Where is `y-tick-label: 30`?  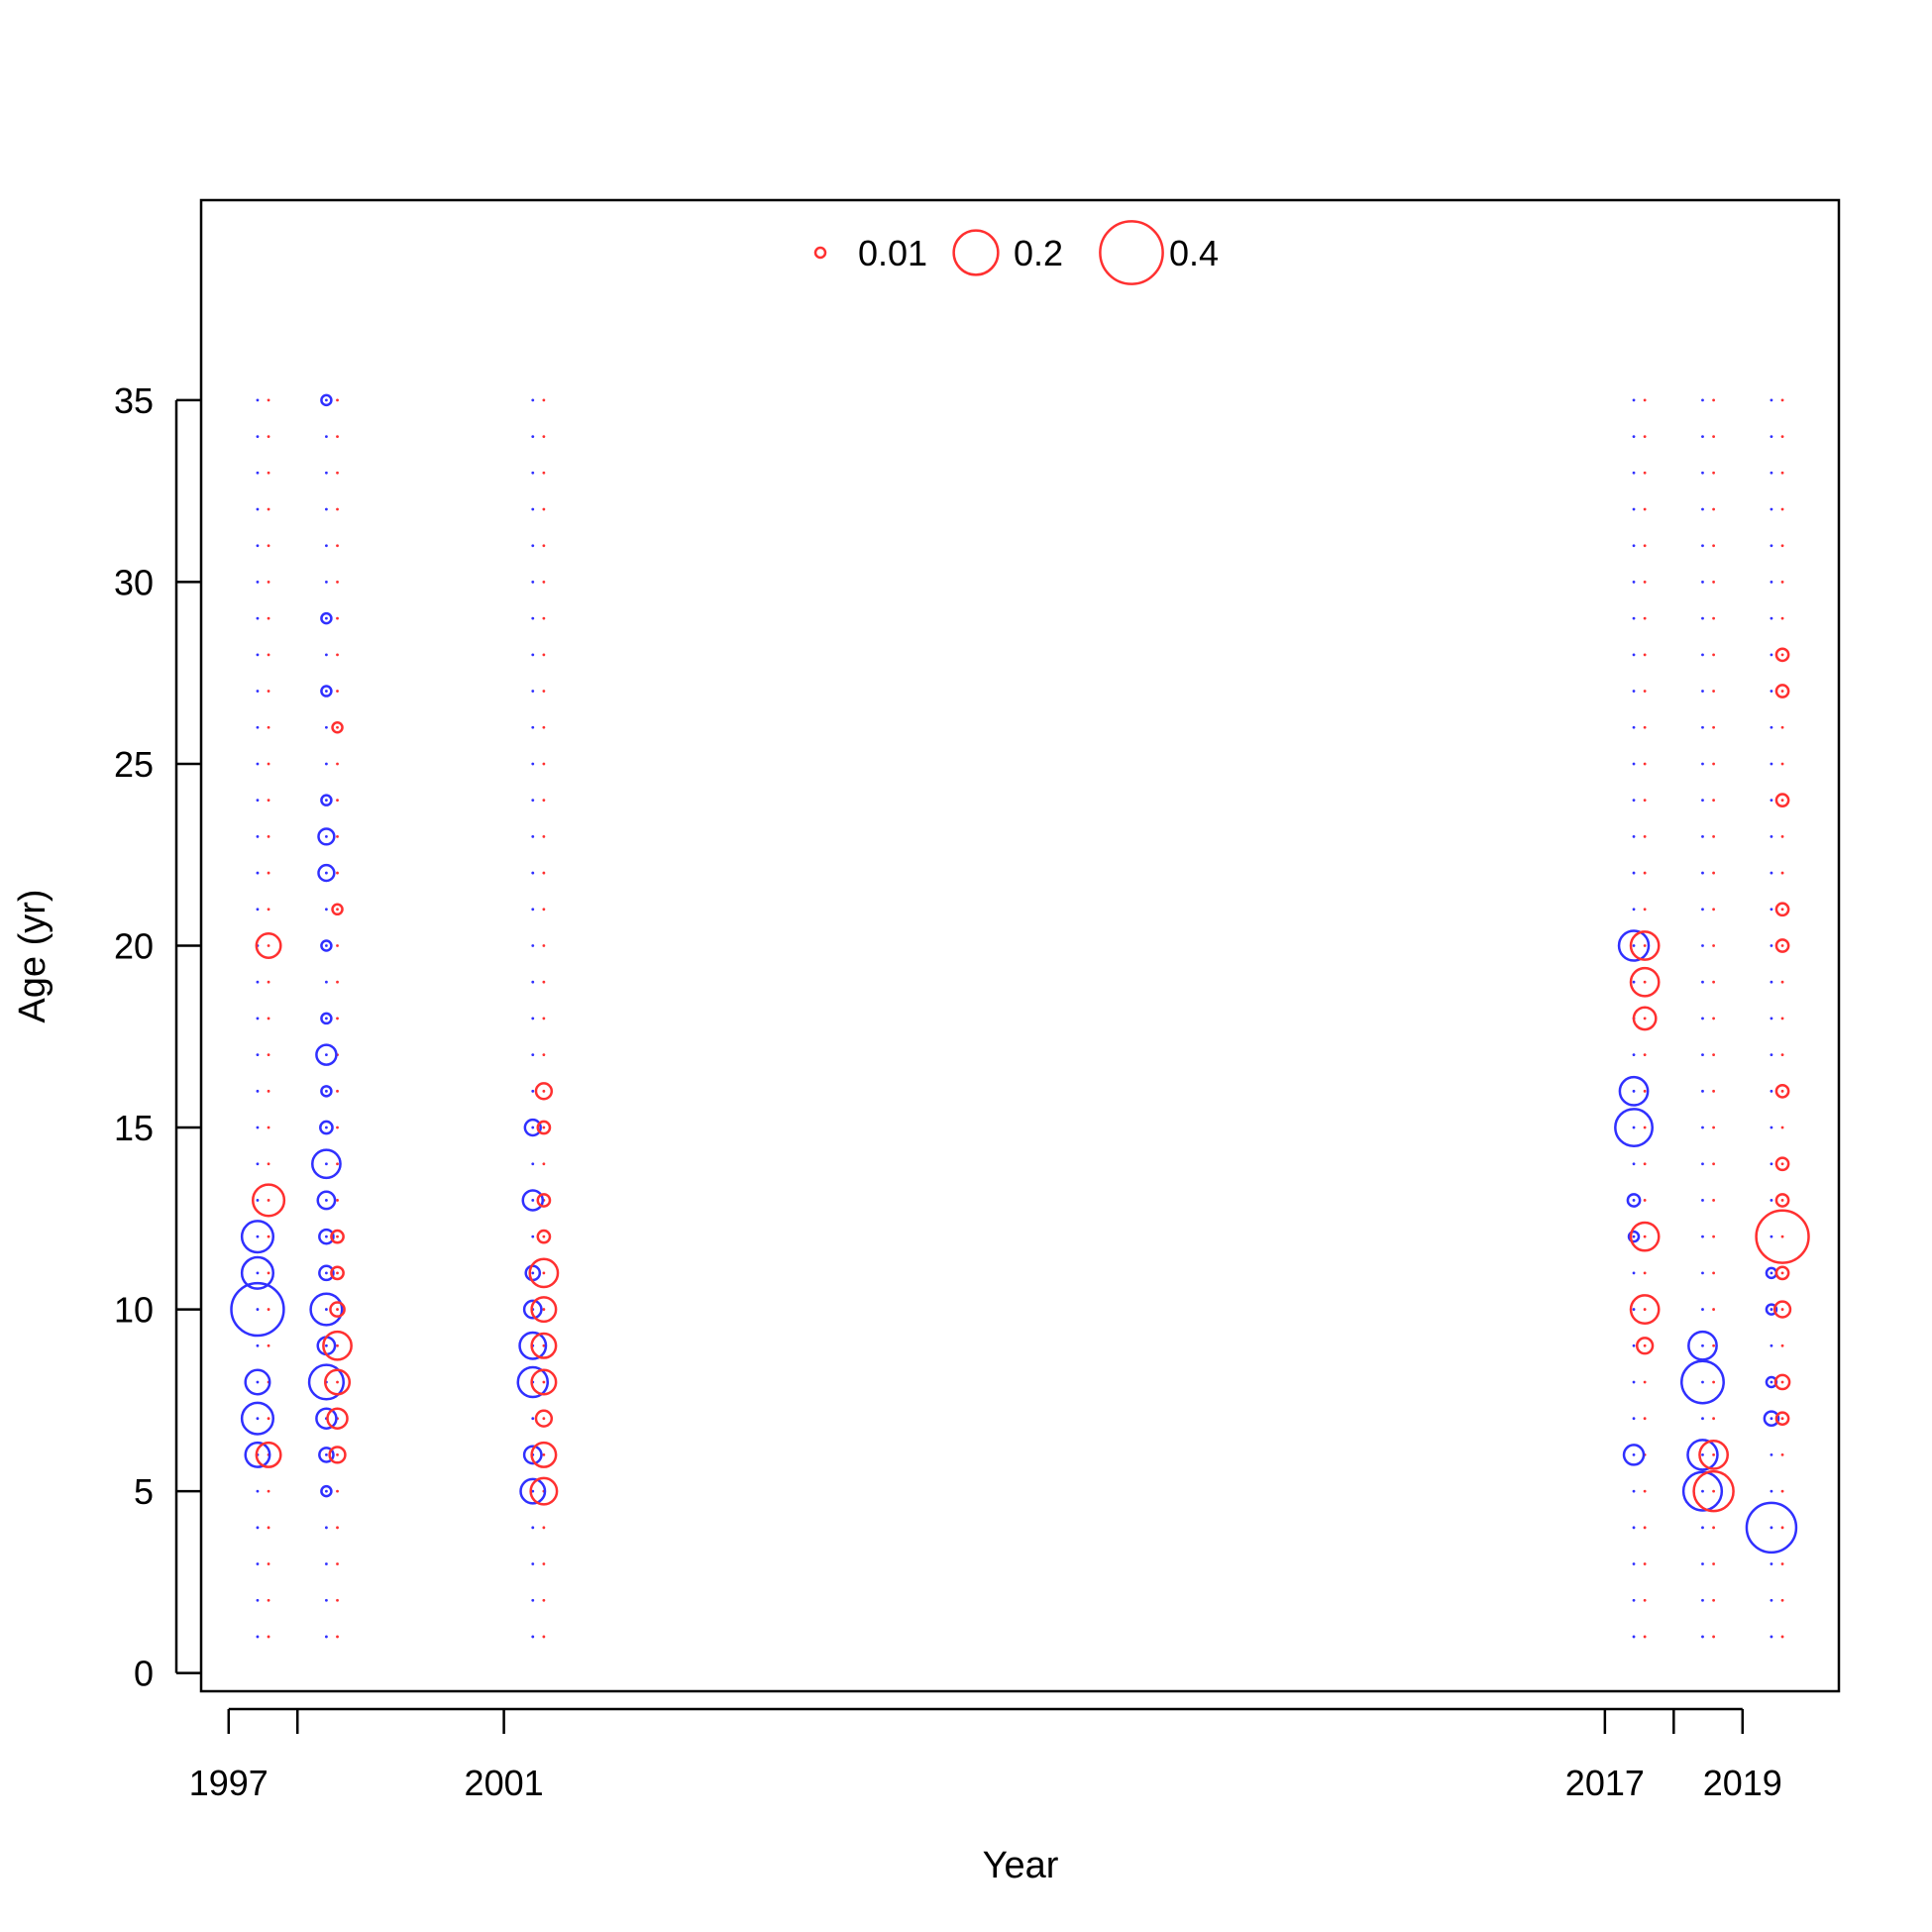 y-tick-label: 30 is located at coordinates (134, 582).